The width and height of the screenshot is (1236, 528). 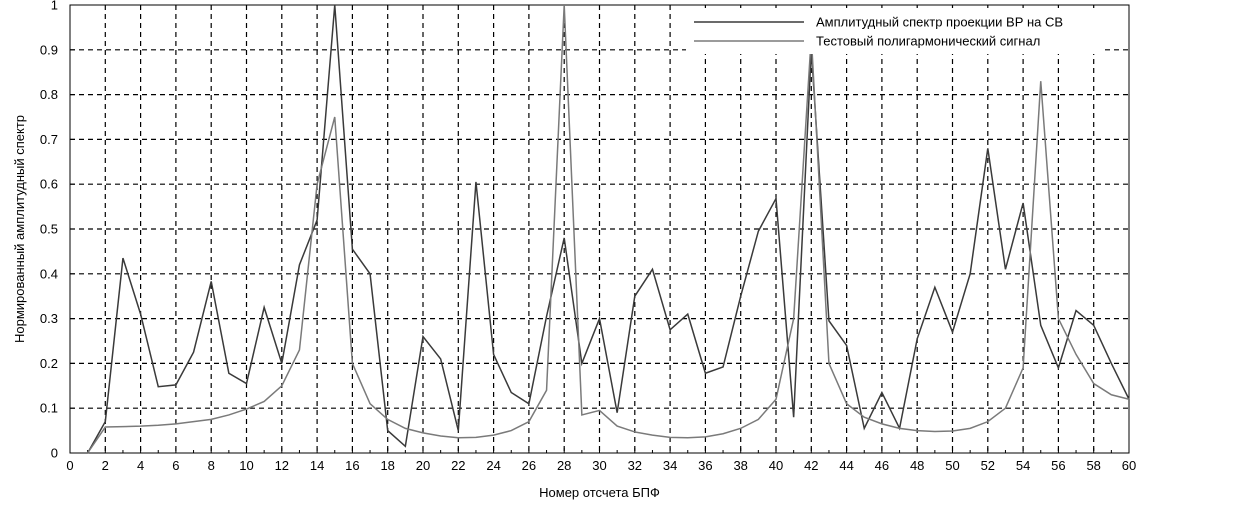 I want to click on x-tick-label: 0, so click(x=69, y=465).